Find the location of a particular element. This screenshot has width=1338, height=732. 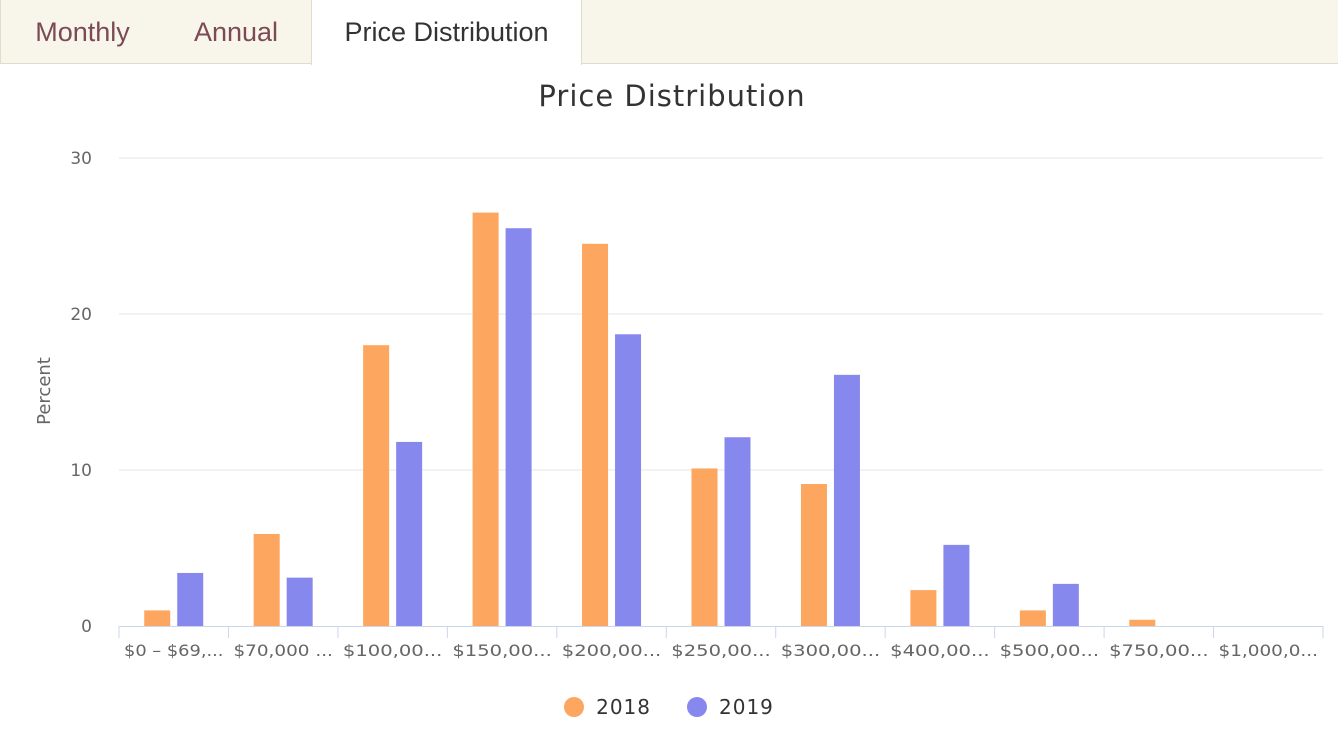

y-tick-label: 10 is located at coordinates (81, 471).